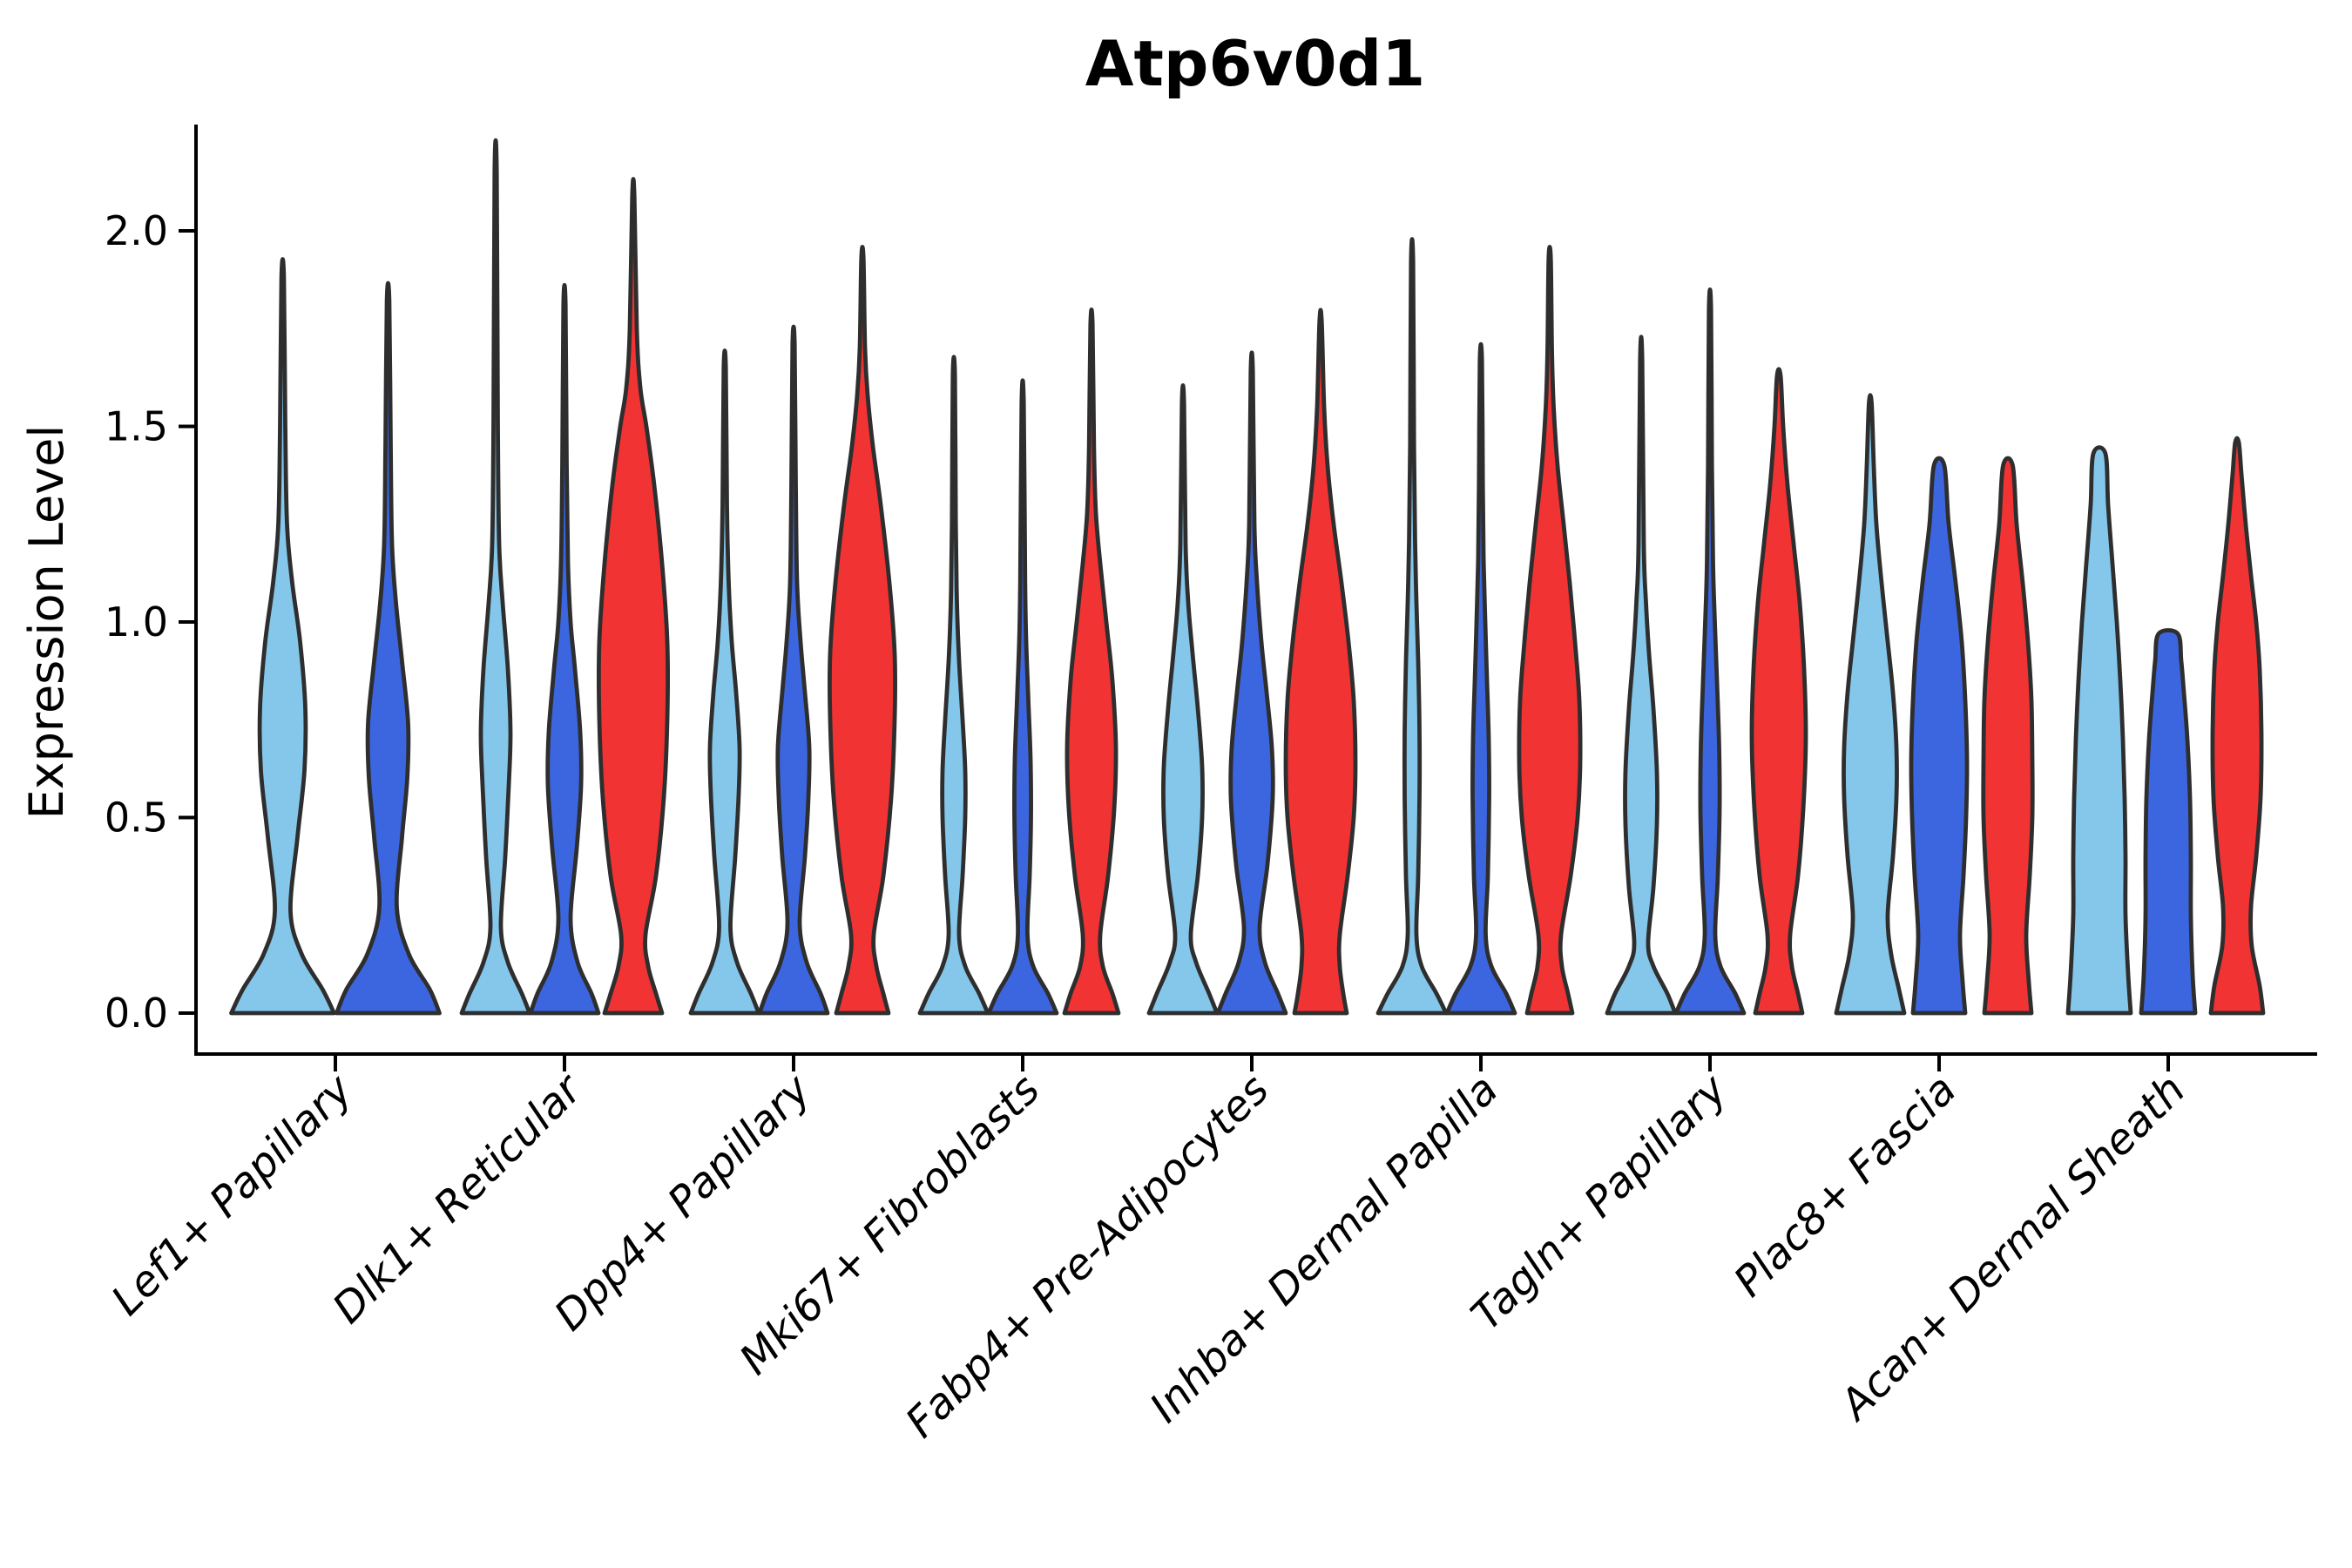 This screenshot has height=1568, width=2352. I want to click on y-tick-label: 1.5, so click(136, 426).